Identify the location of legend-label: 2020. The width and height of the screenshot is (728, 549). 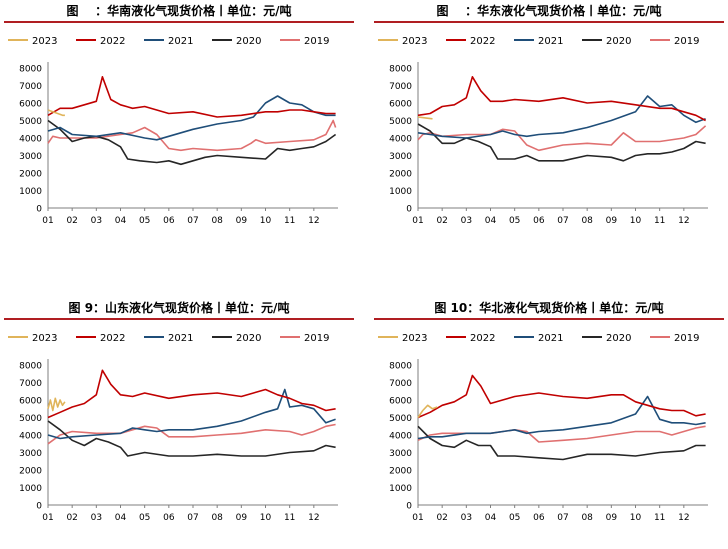
(618, 338).